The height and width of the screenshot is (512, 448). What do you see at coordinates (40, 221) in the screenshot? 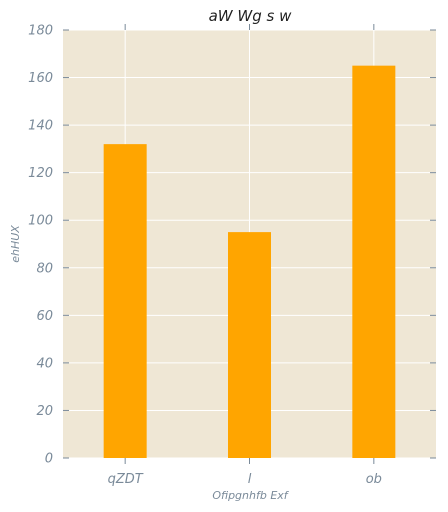
I see `y-tick-label: 100` at bounding box center [40, 221].